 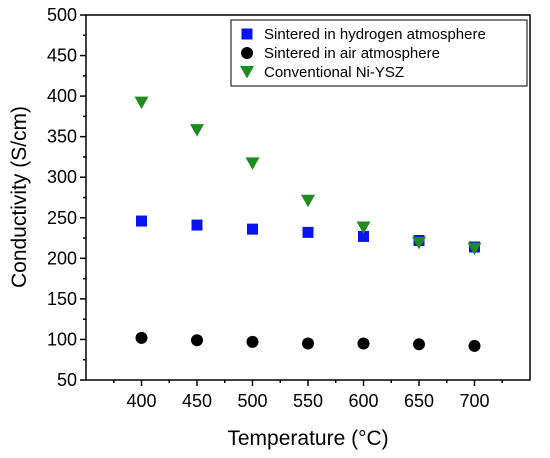 What do you see at coordinates (141, 401) in the screenshot?
I see `x-tick-label: 400` at bounding box center [141, 401].